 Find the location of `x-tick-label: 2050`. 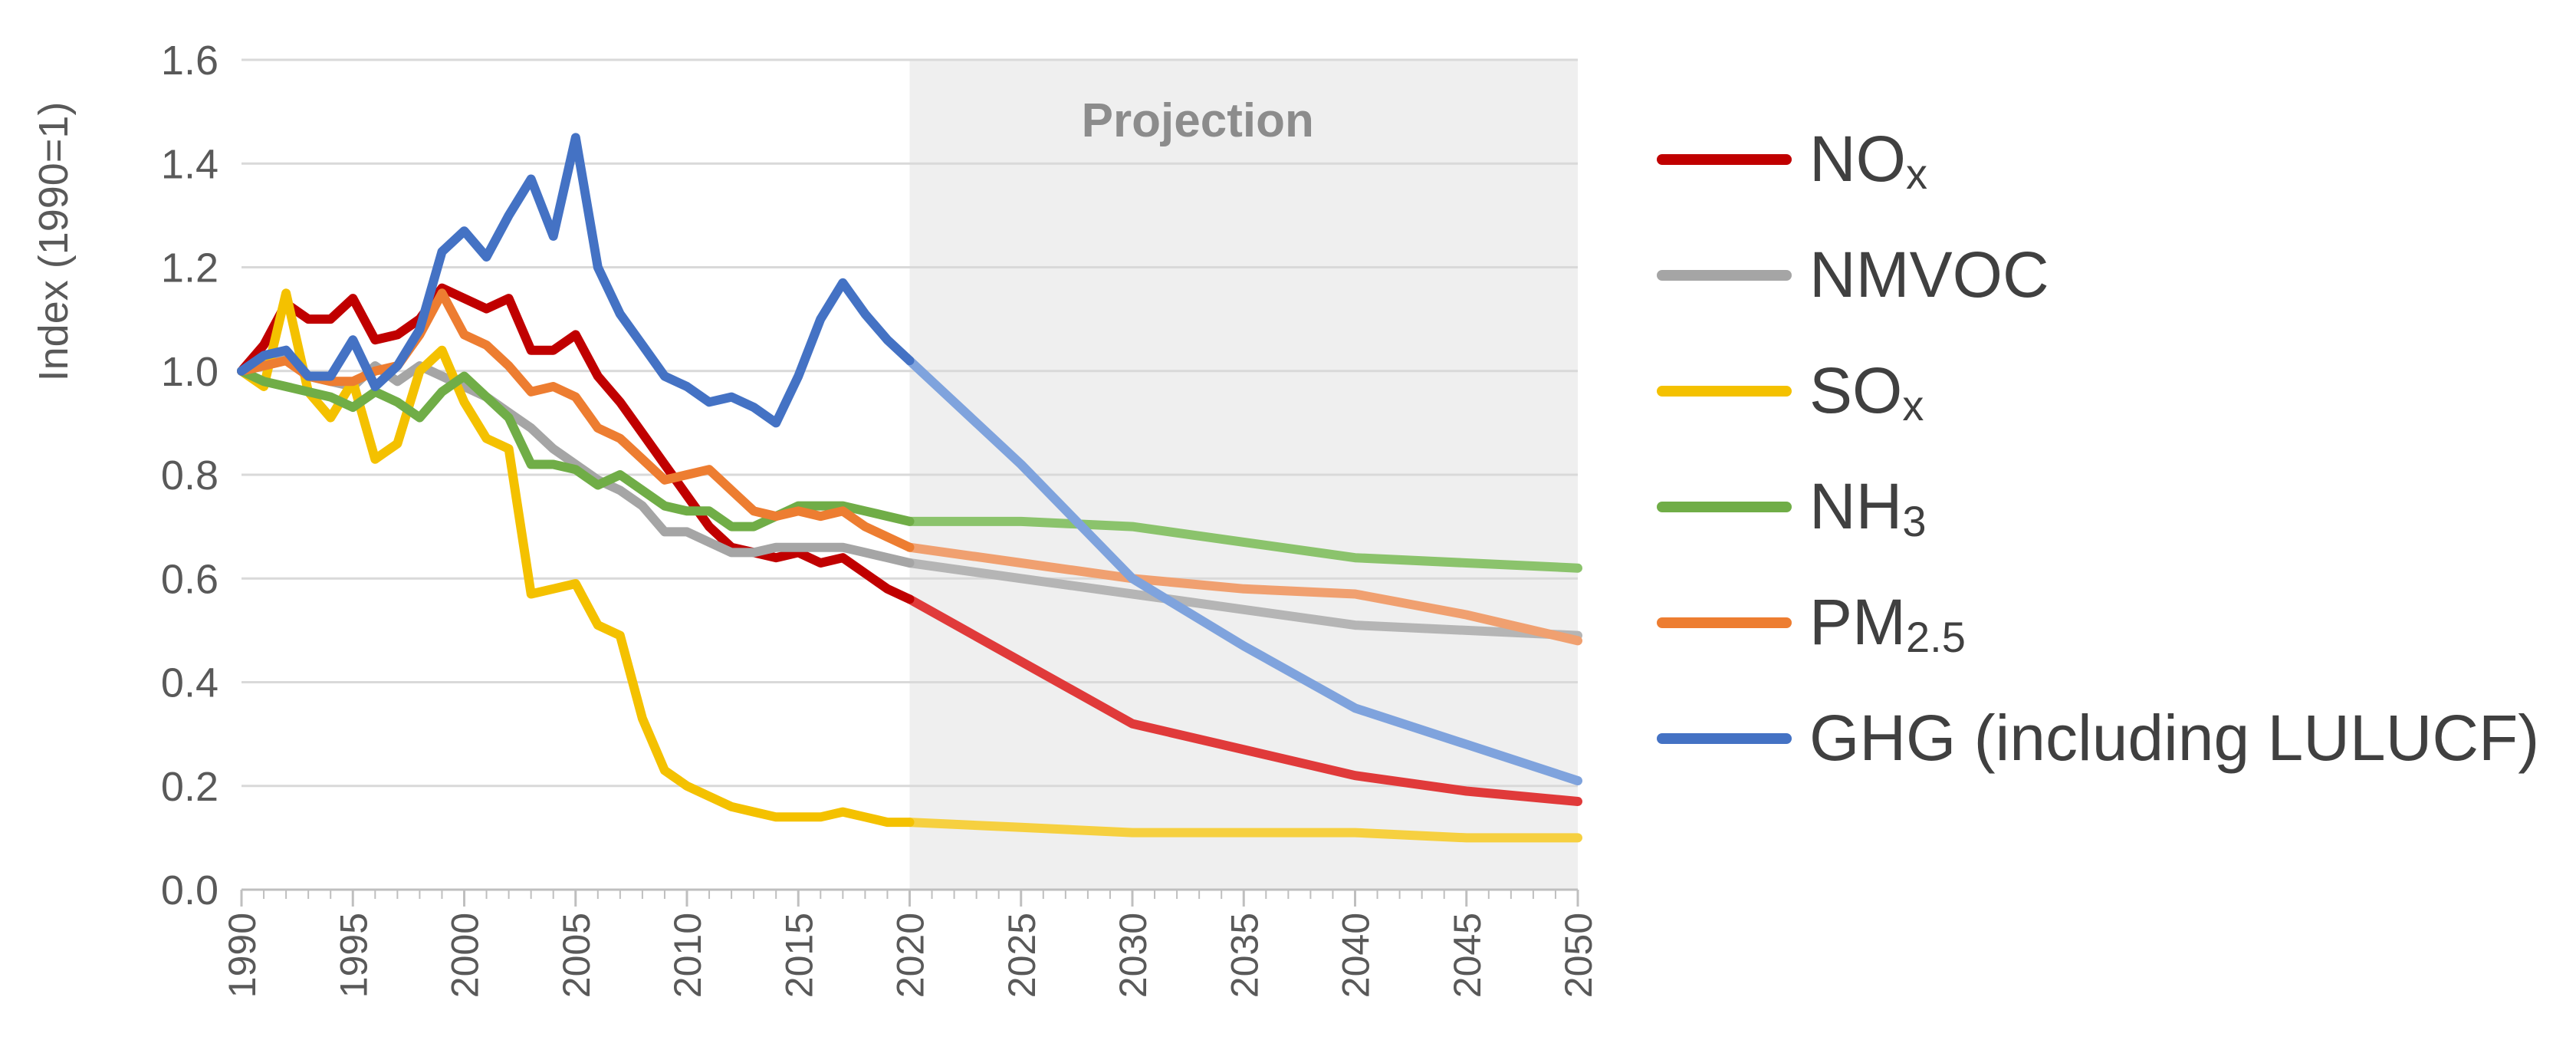

x-tick-label: 2050 is located at coordinates (1579, 955).